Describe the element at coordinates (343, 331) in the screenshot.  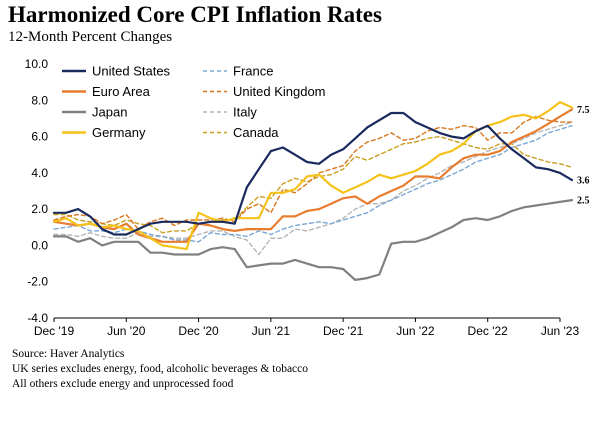
I see `x-tick-label: Dec '21` at that location.